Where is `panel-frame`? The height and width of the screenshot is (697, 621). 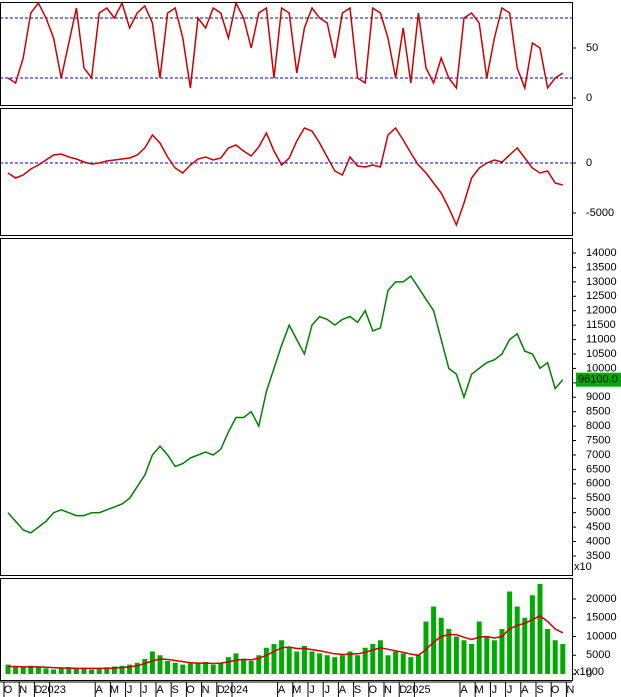
panel-frame is located at coordinates (286, 54).